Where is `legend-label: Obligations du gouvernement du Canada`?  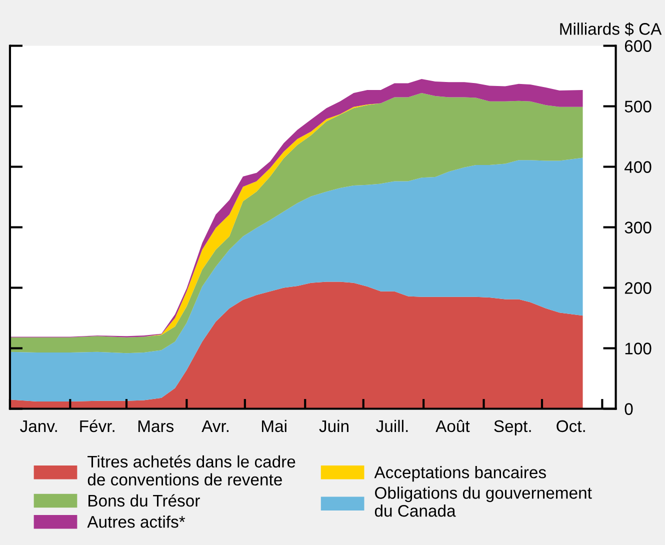 legend-label: Obligations du gouvernement du Canada is located at coordinates (483, 501).